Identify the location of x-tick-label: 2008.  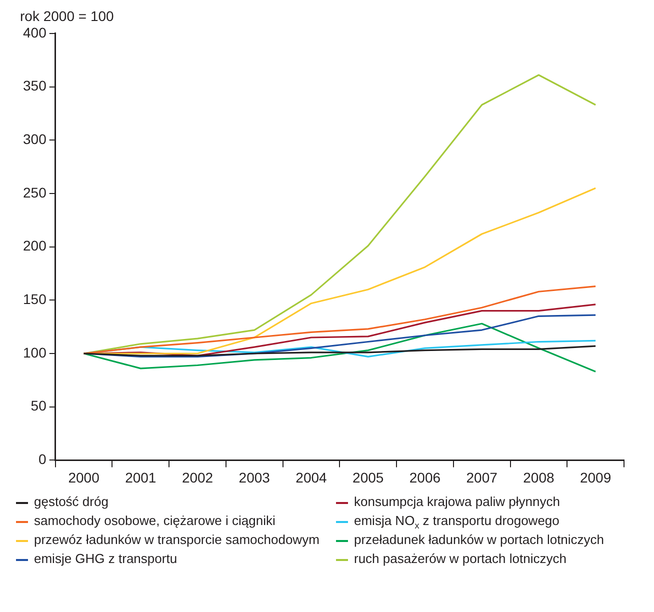
(538, 477).